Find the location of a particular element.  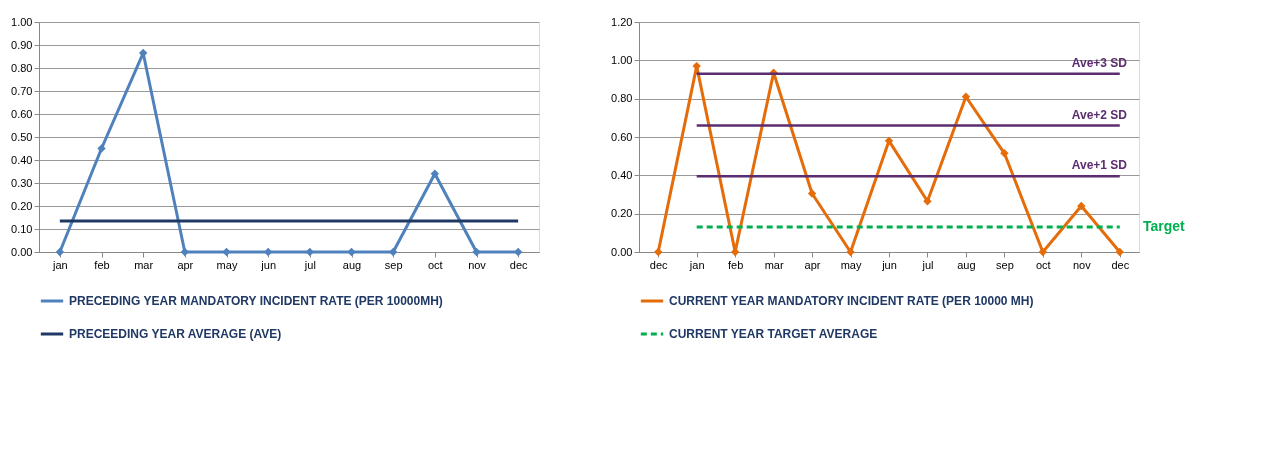

y-tick-label: 0.70 is located at coordinates (22, 90).